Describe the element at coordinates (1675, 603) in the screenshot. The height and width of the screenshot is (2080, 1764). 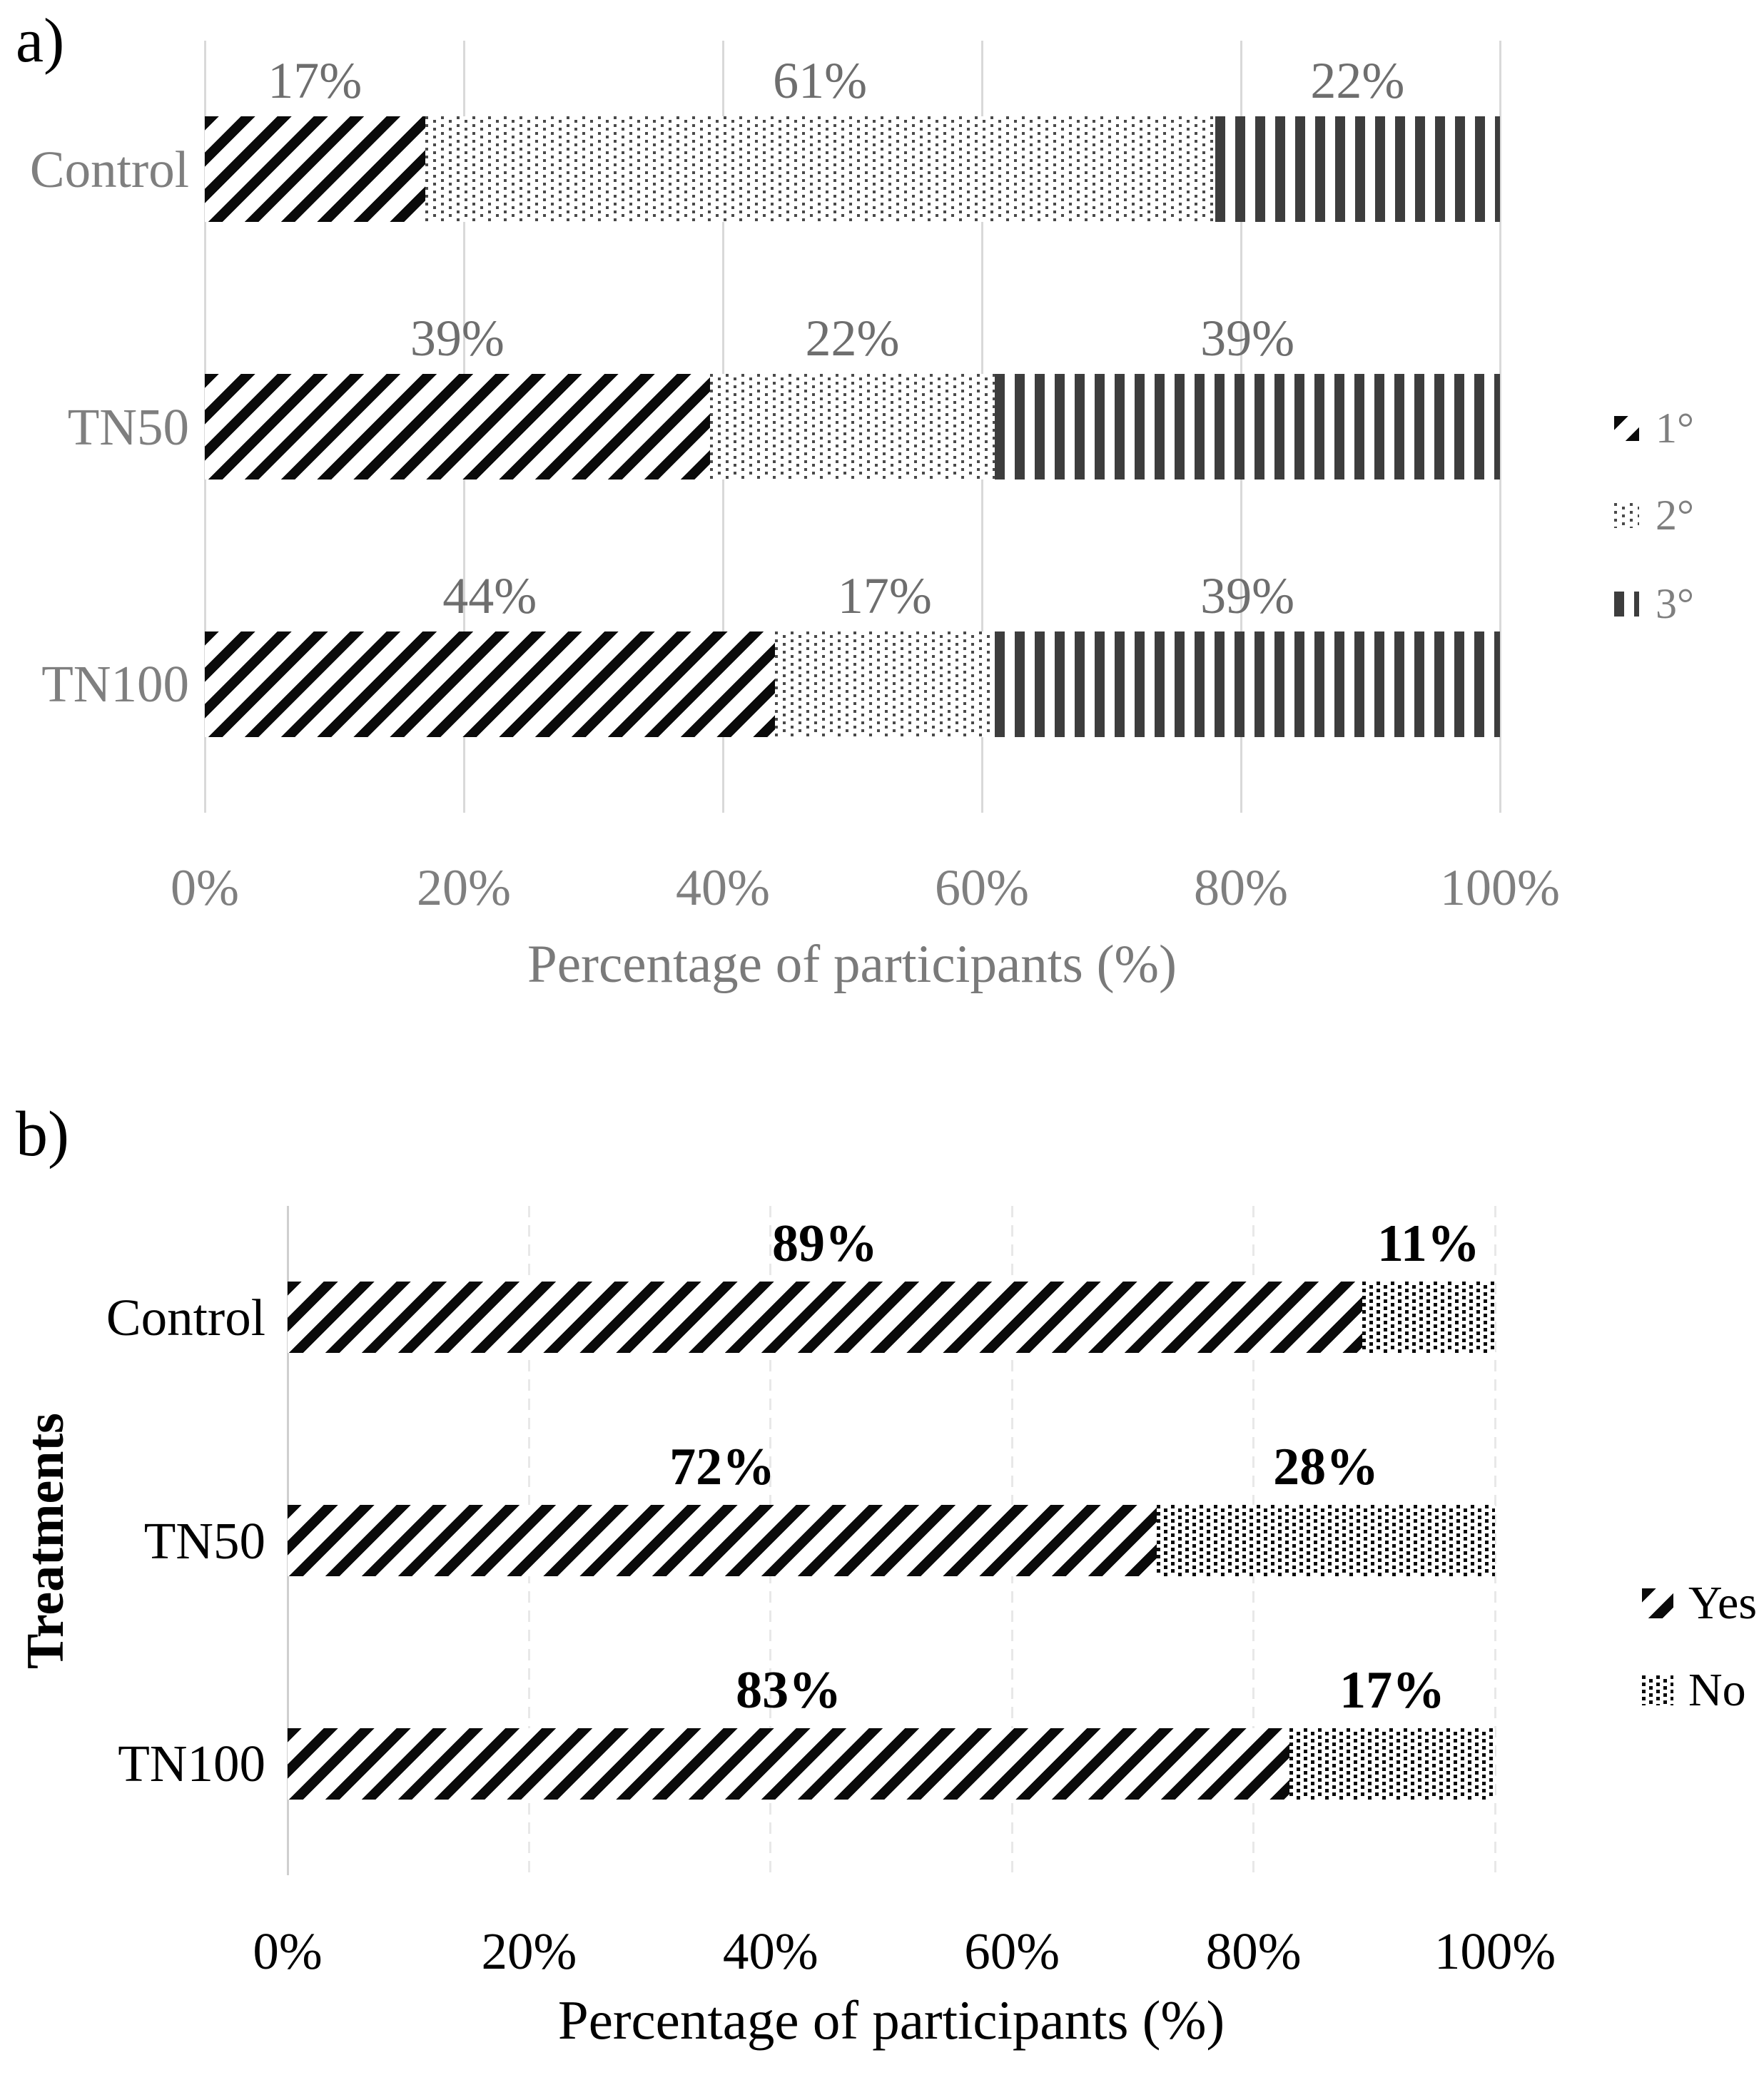
I see `legend-label-3deg: 3°` at that location.